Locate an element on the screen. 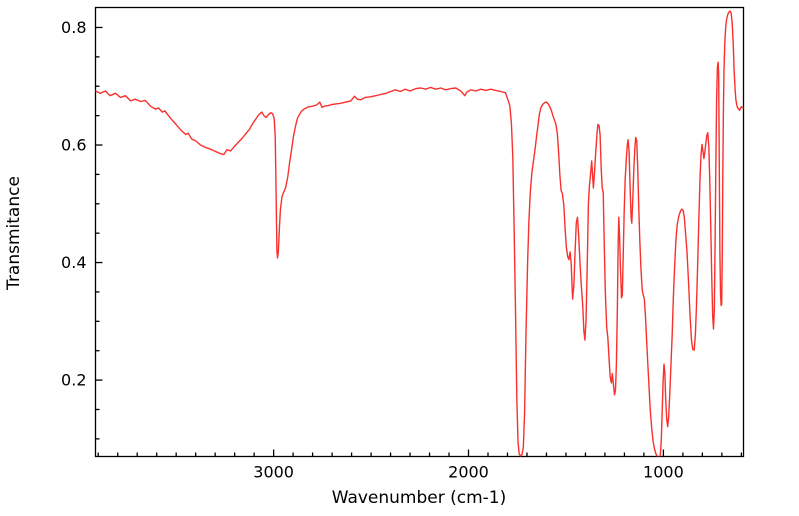 This screenshot has width=799, height=516. x-tick-label: 1000 is located at coordinates (663, 472).